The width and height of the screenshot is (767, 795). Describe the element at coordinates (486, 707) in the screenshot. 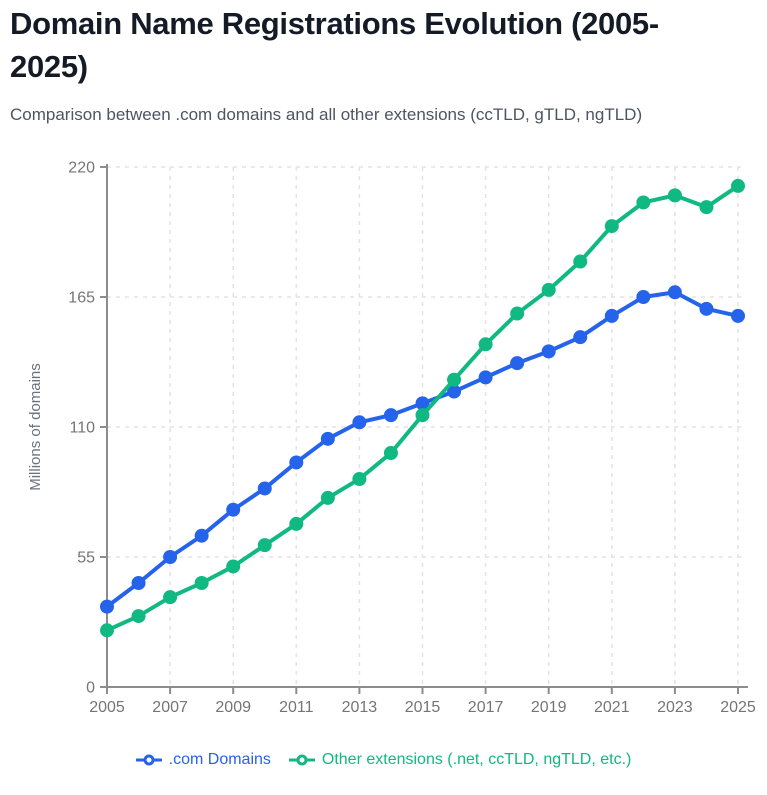

I see `x-tick-label: 2017` at that location.